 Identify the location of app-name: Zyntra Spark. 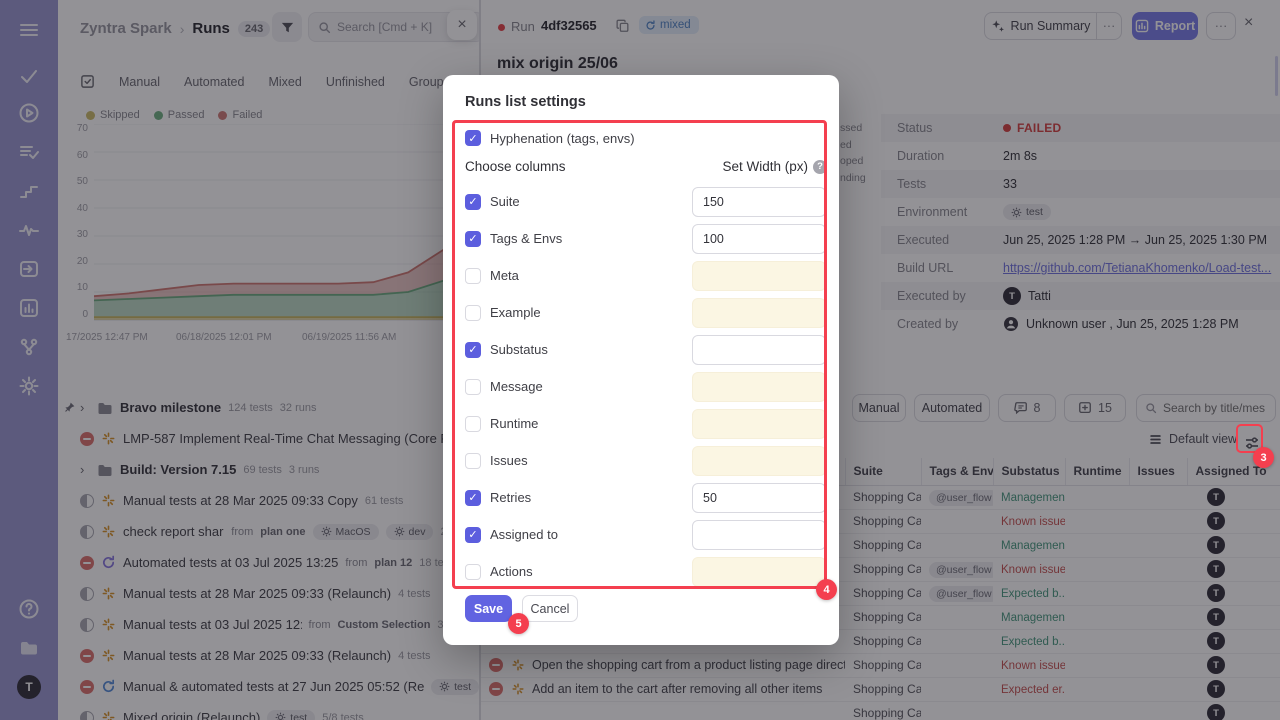
(126, 28).